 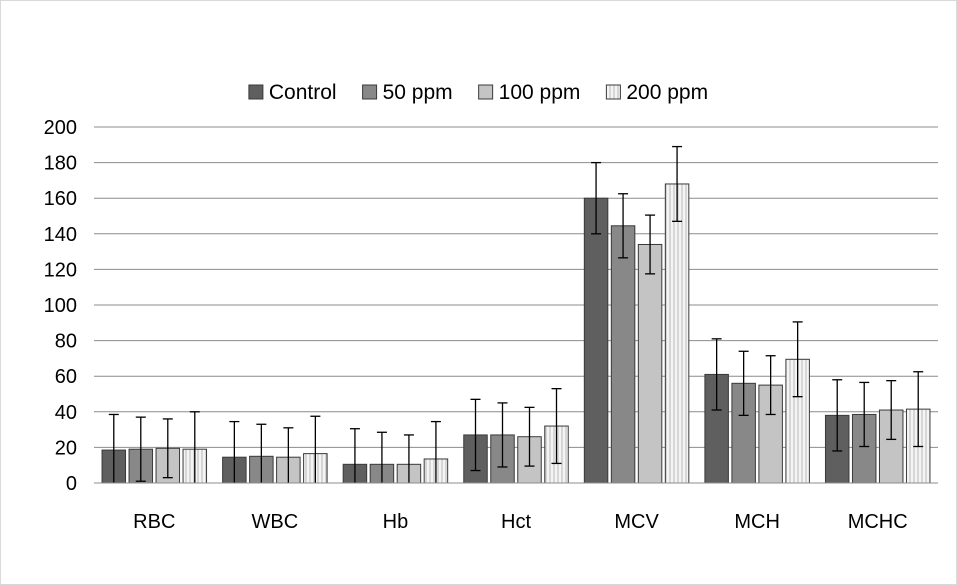 What do you see at coordinates (502, 435) in the screenshot?
I see `error-bar-hct-50-ppm` at bounding box center [502, 435].